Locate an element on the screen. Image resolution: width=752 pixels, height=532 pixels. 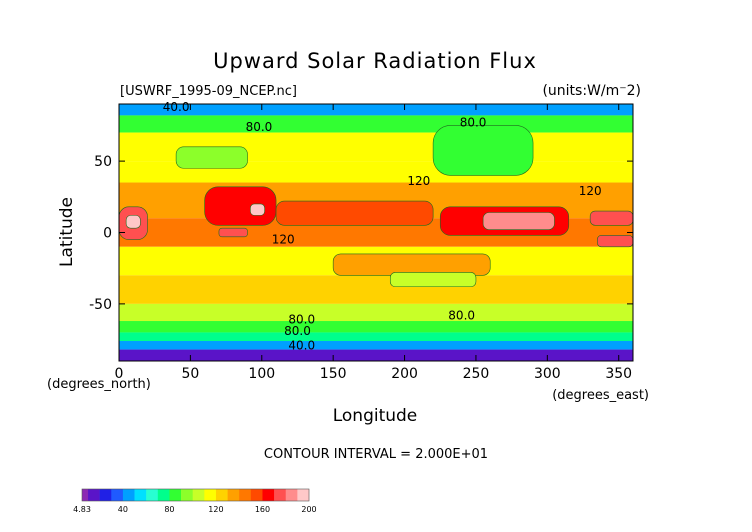
file-label: [USWRF_1995-09_NCEP.nc] is located at coordinates (208, 91).